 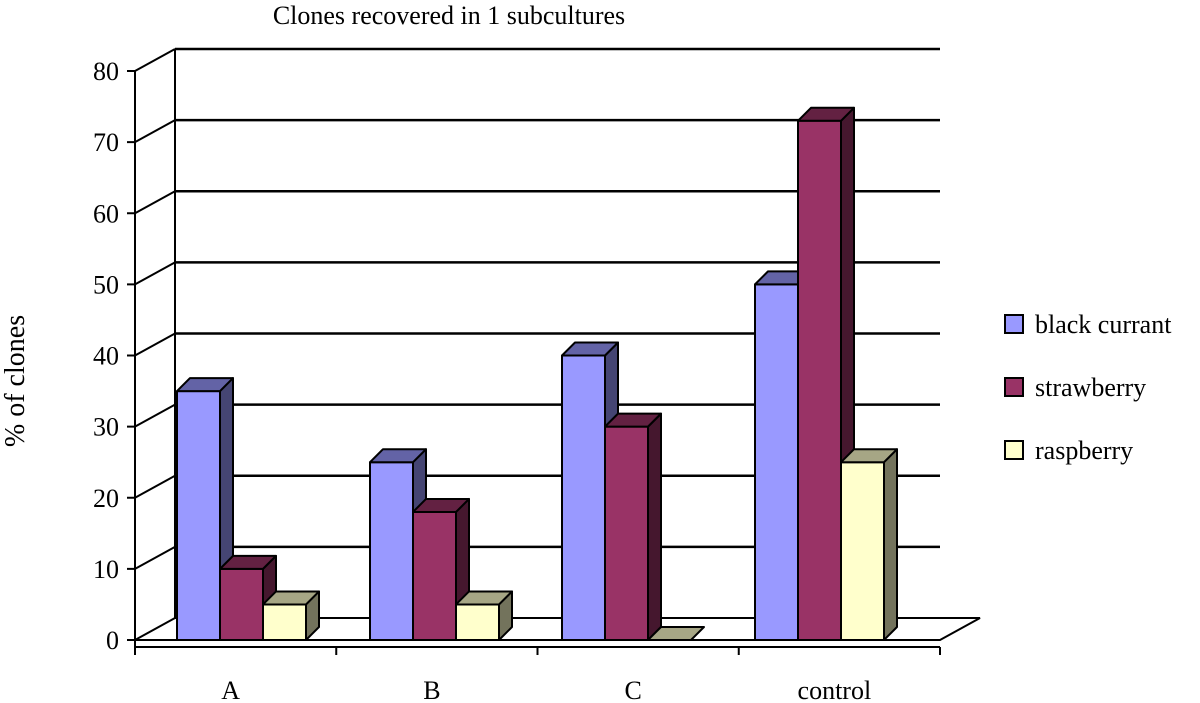 I want to click on x-tick-label: A, so click(x=230, y=689).